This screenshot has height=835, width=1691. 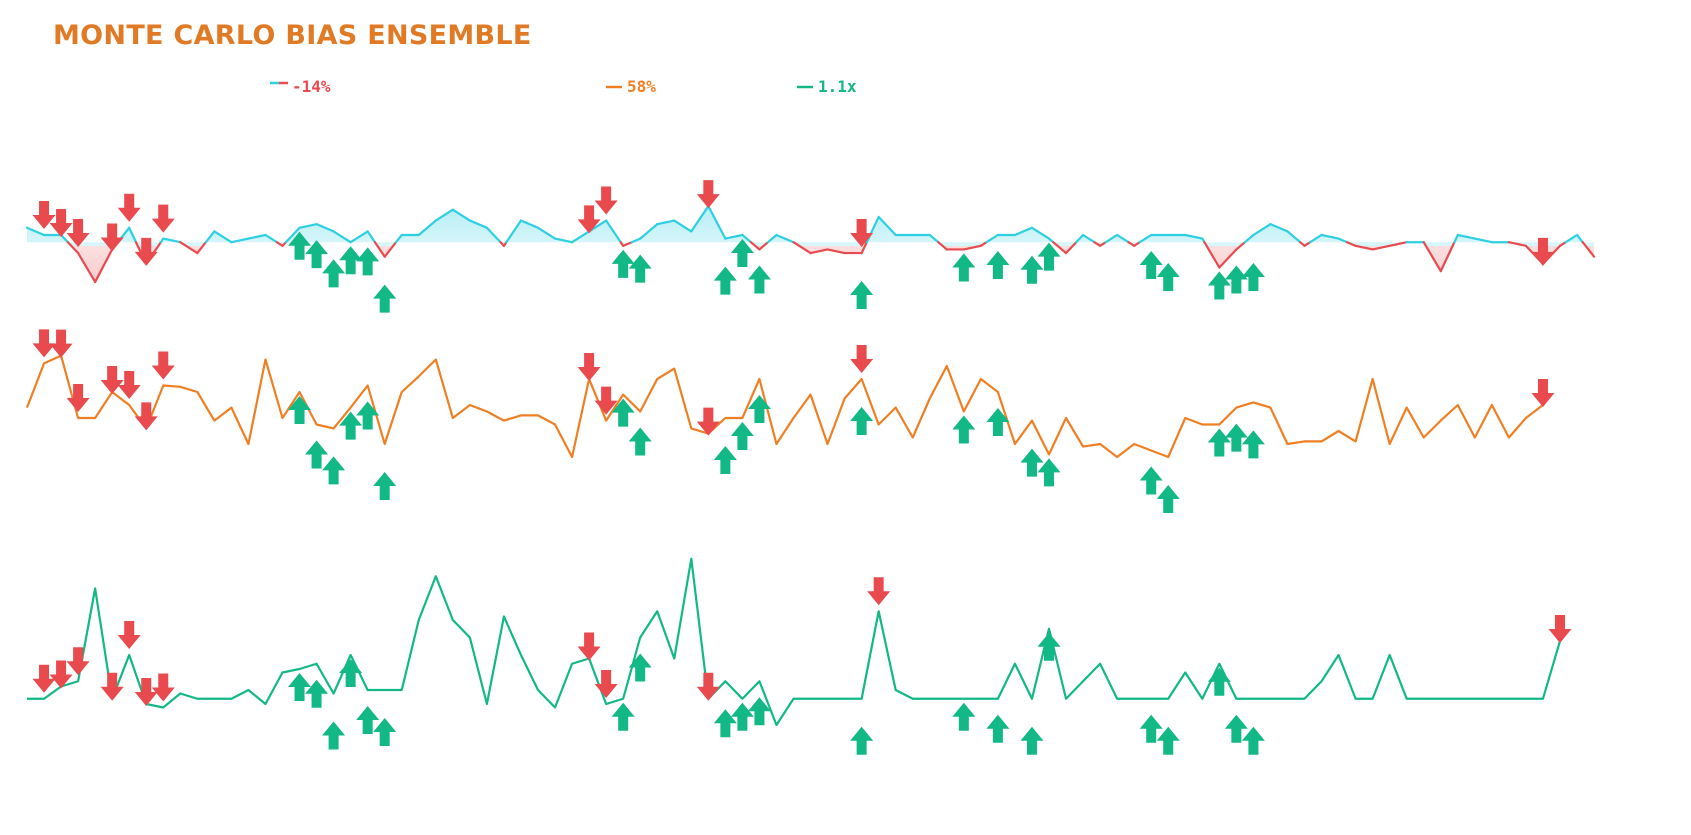 I want to click on legend-item-bias: -14%, so click(x=300, y=86).